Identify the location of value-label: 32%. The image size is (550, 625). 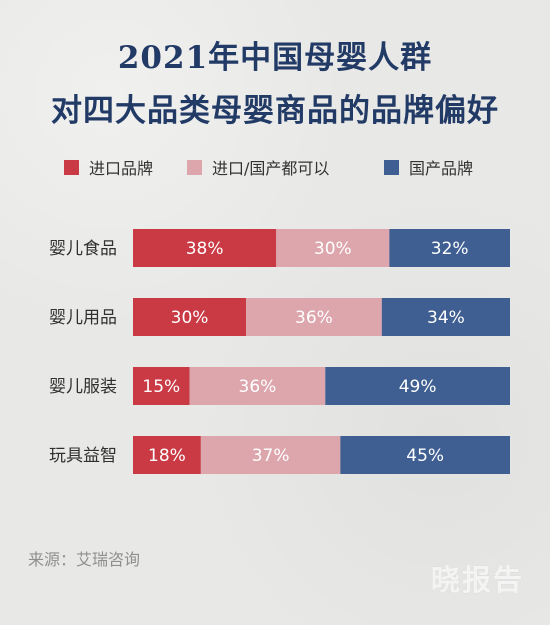
(450, 249).